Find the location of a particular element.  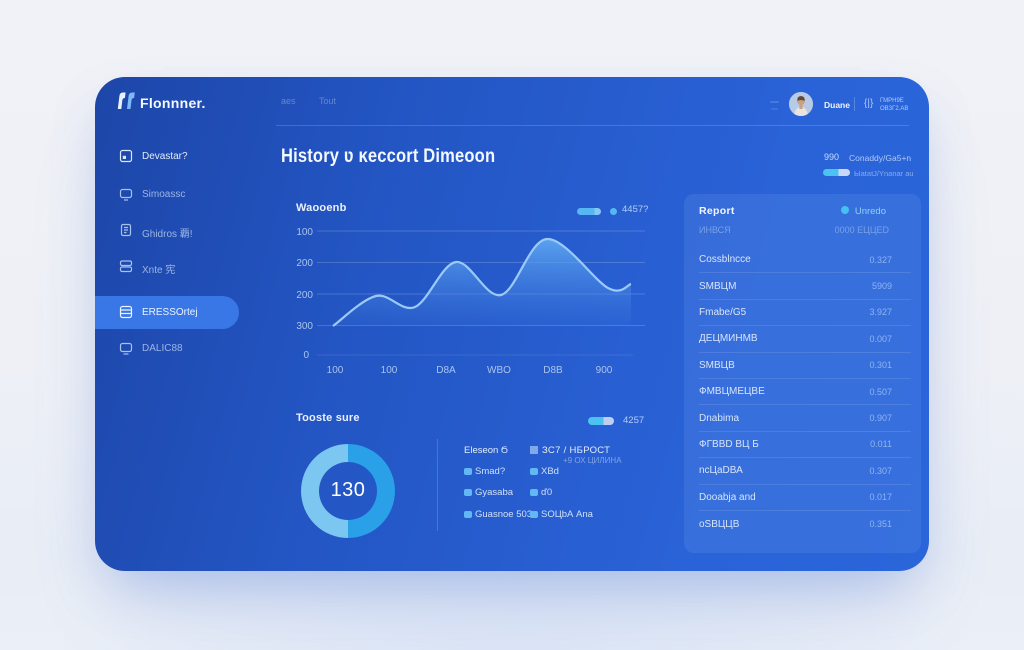

svg-text: D8B is located at coordinates (553, 370).